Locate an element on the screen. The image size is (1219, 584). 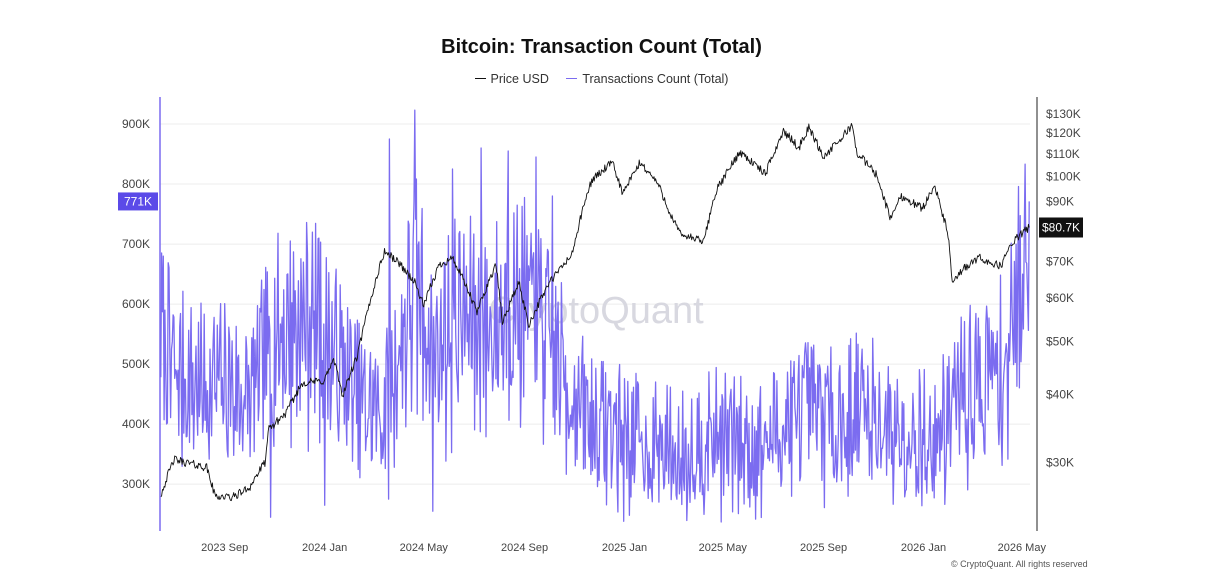
left-current-badge-label: 771K is located at coordinates (138, 201).